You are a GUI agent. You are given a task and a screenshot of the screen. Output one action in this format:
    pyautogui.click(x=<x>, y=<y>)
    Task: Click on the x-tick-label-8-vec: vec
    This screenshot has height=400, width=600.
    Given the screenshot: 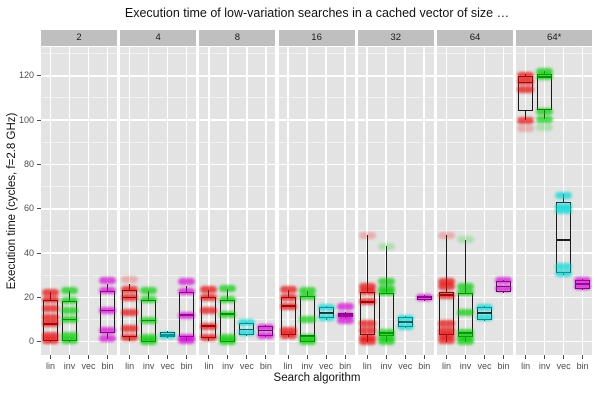 What is the action you would take?
    pyautogui.click(x=246, y=366)
    